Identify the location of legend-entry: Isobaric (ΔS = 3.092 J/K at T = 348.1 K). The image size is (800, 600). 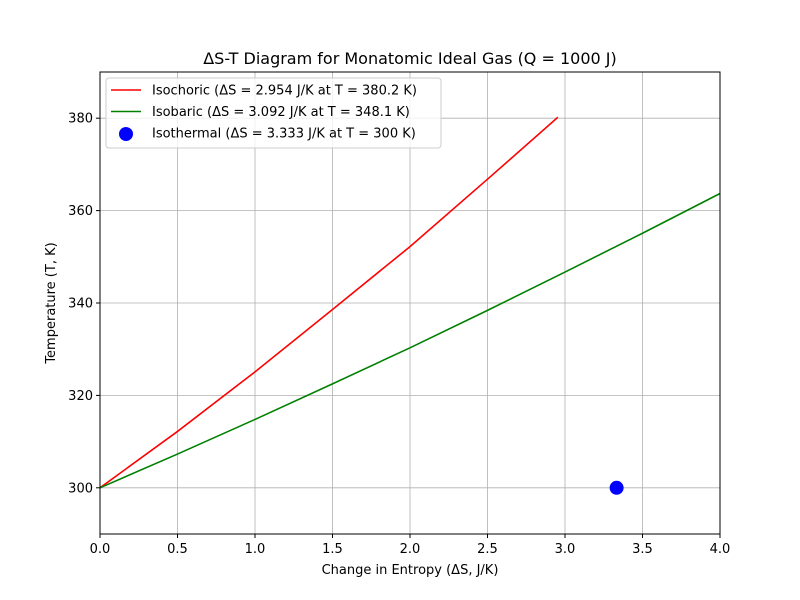
(281, 112).